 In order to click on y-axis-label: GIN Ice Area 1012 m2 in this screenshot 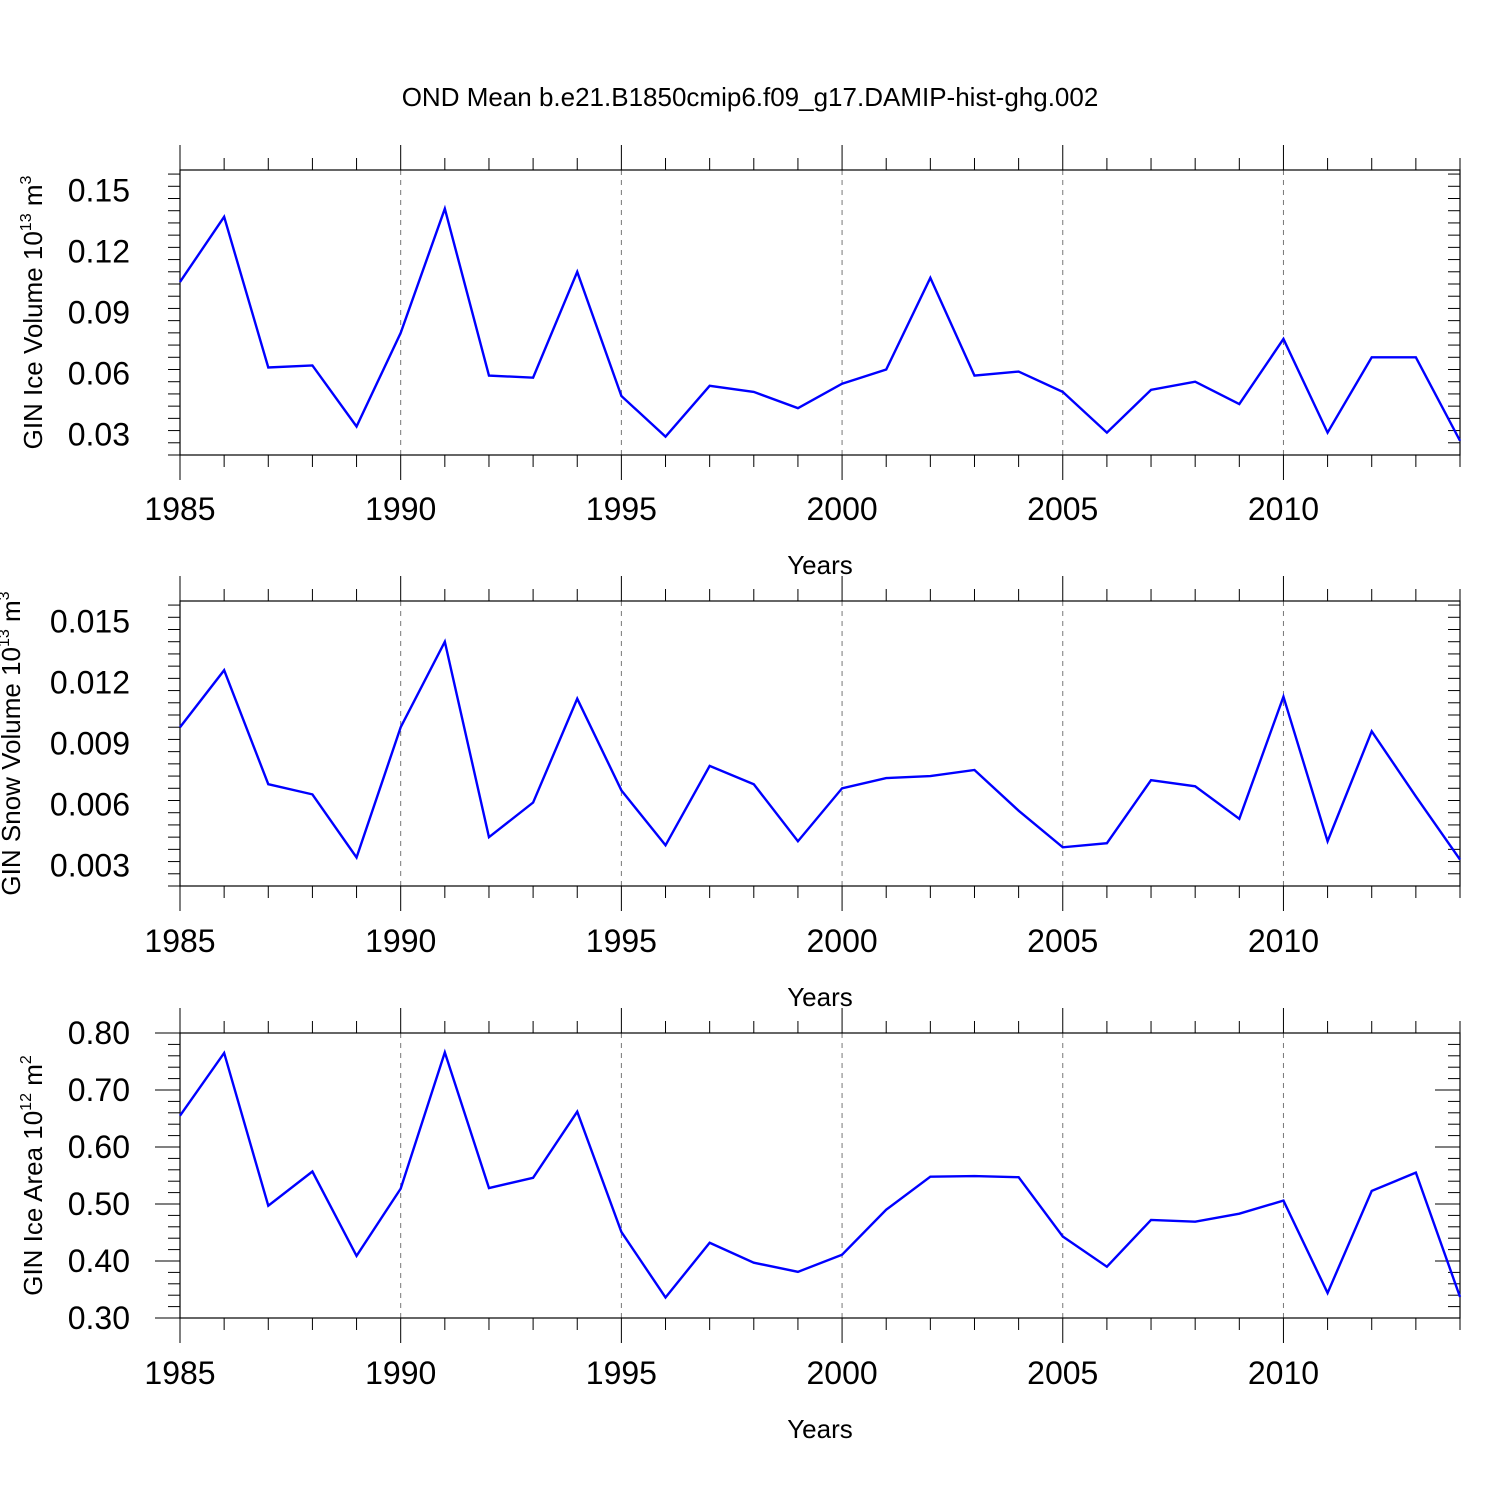, I will do `click(33, 1175)`.